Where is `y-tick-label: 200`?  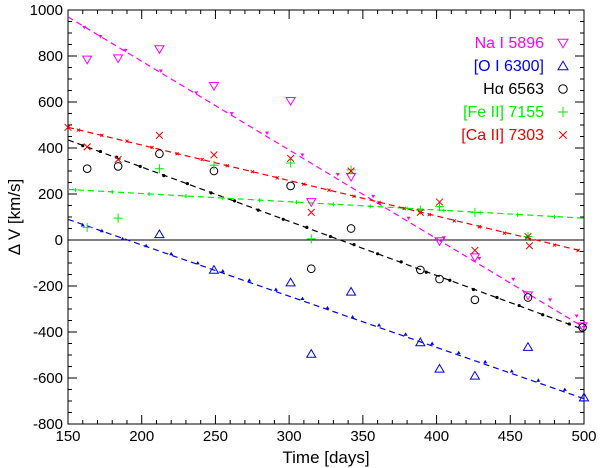
y-tick-label: 200 is located at coordinates (50, 194).